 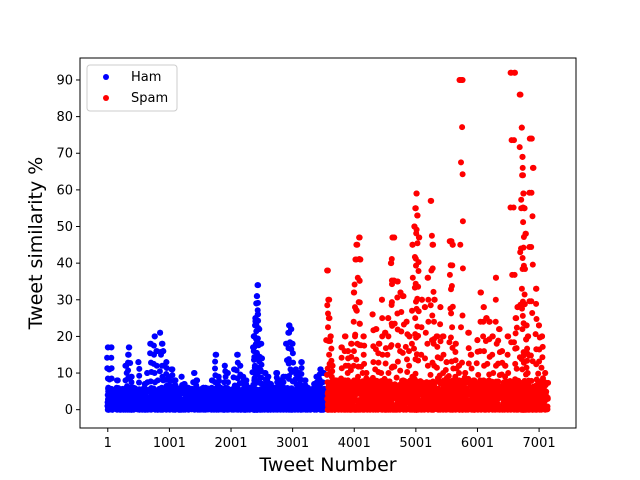 What do you see at coordinates (64, 300) in the screenshot?
I see `y-tick-label: 30` at bounding box center [64, 300].